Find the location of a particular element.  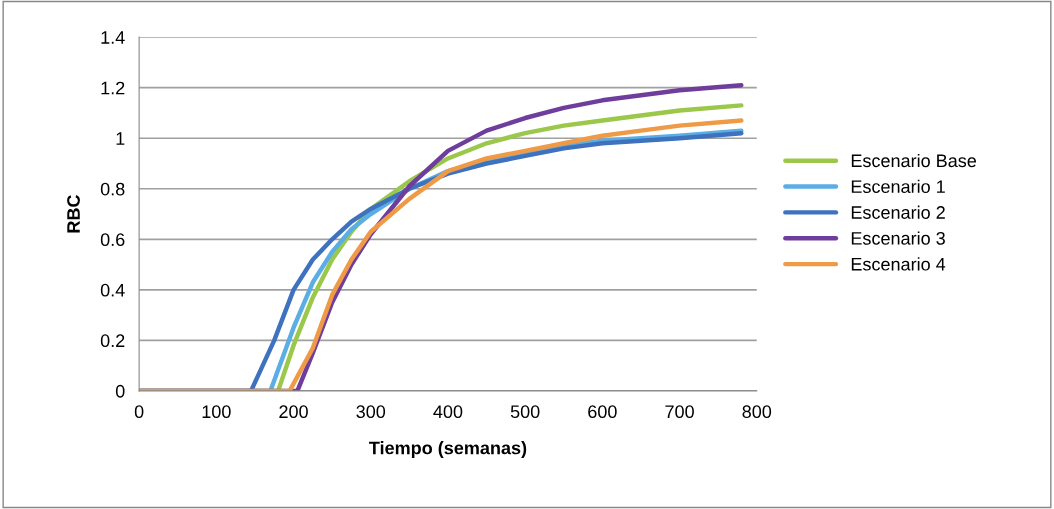

legend-label: Escenario 3 is located at coordinates (898, 238).